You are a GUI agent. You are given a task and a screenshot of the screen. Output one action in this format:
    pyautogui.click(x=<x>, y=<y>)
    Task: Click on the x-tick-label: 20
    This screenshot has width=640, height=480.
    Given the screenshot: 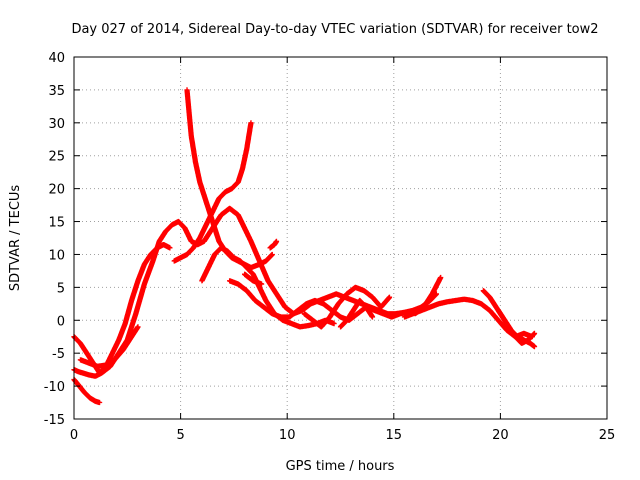 What is the action you would take?
    pyautogui.click(x=500, y=435)
    